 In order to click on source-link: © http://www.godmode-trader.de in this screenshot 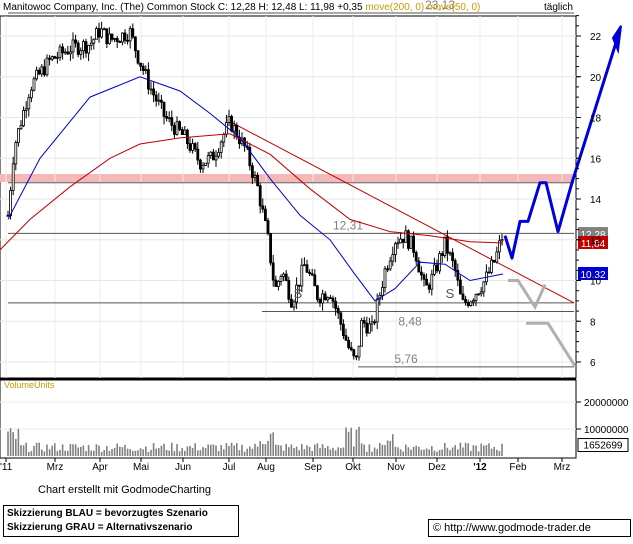, I will do `click(529, 528)`.